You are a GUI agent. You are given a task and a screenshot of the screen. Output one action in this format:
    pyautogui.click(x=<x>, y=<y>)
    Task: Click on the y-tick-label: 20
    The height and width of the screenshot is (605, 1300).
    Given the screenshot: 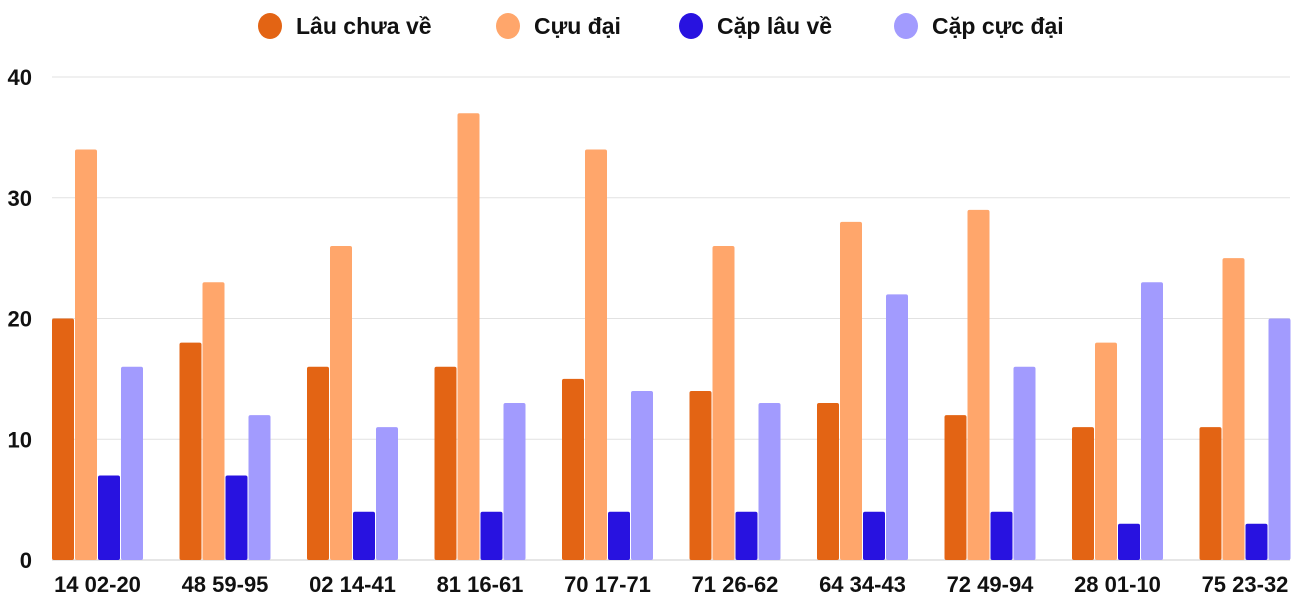 What is the action you would take?
    pyautogui.click(x=20, y=319)
    